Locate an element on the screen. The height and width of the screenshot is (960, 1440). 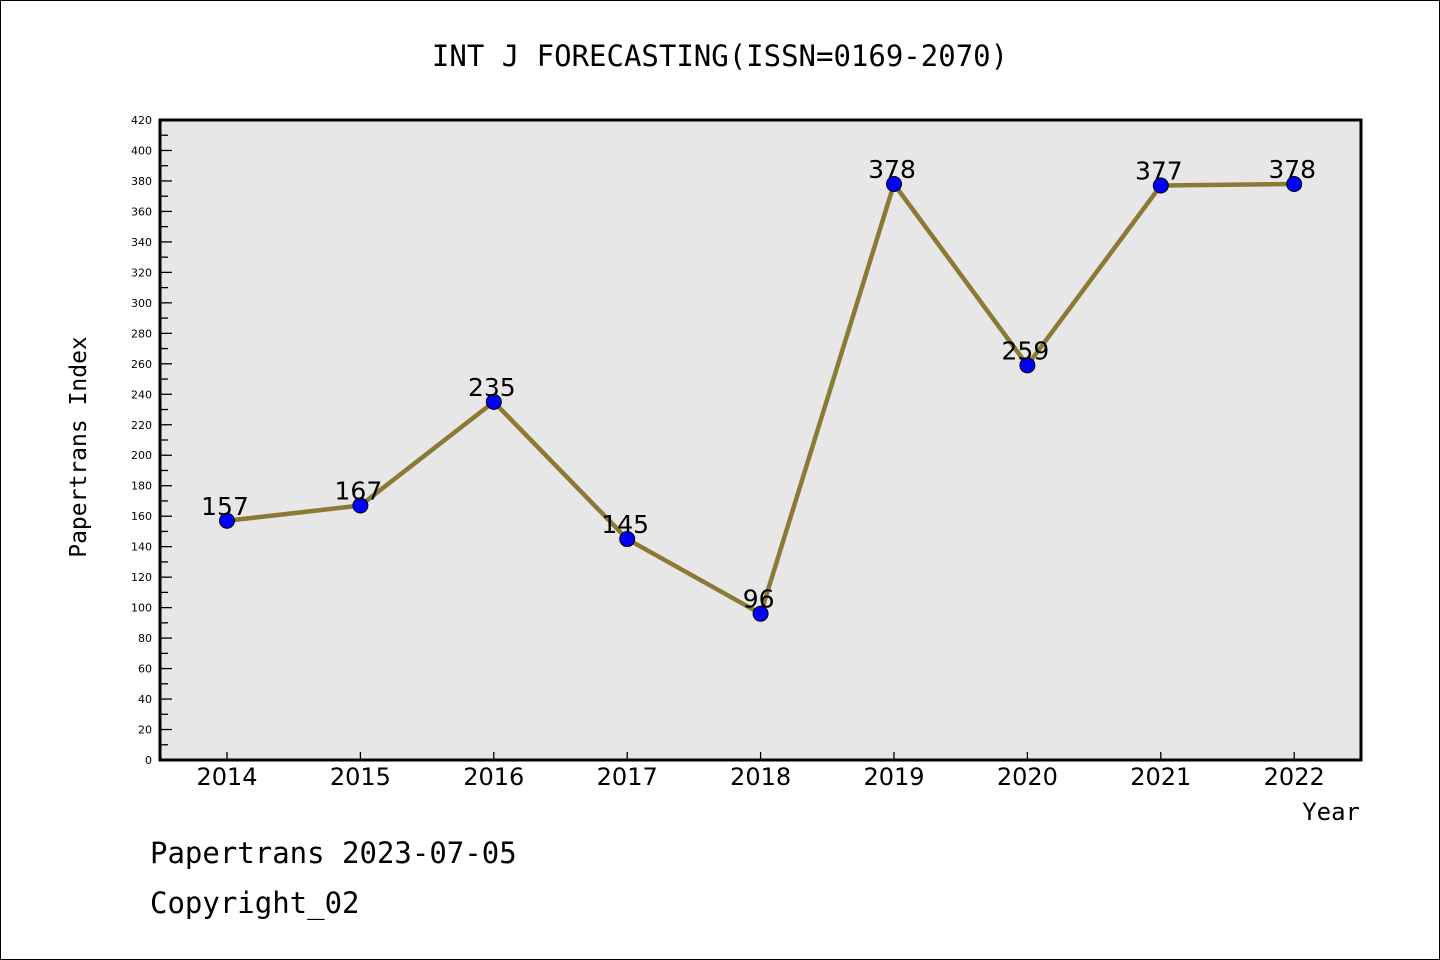
x-axis-label: Year is located at coordinates (1331, 812).